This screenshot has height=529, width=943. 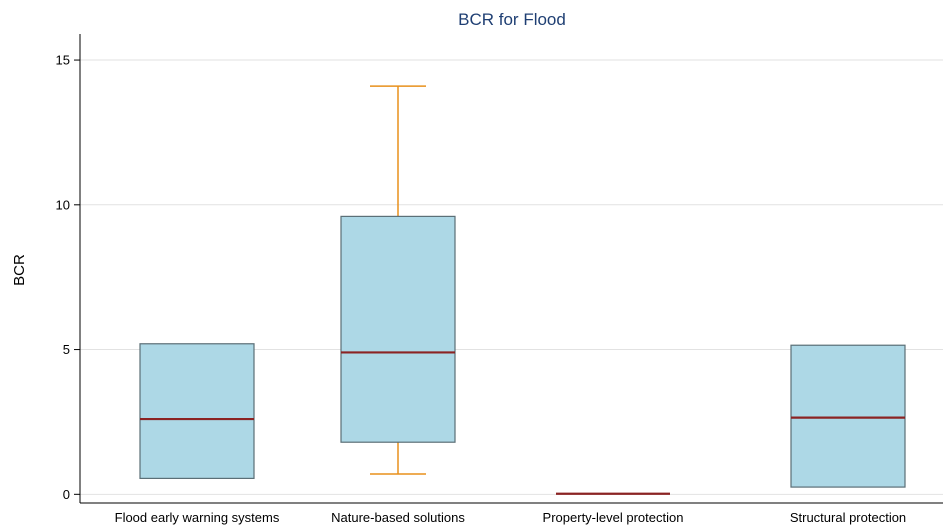 What do you see at coordinates (63, 60) in the screenshot?
I see `y-tick-label-15: 15` at bounding box center [63, 60].